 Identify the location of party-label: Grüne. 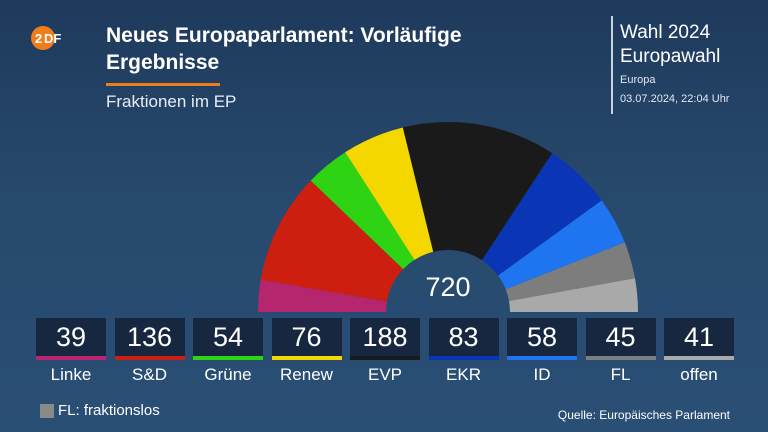
(228, 374).